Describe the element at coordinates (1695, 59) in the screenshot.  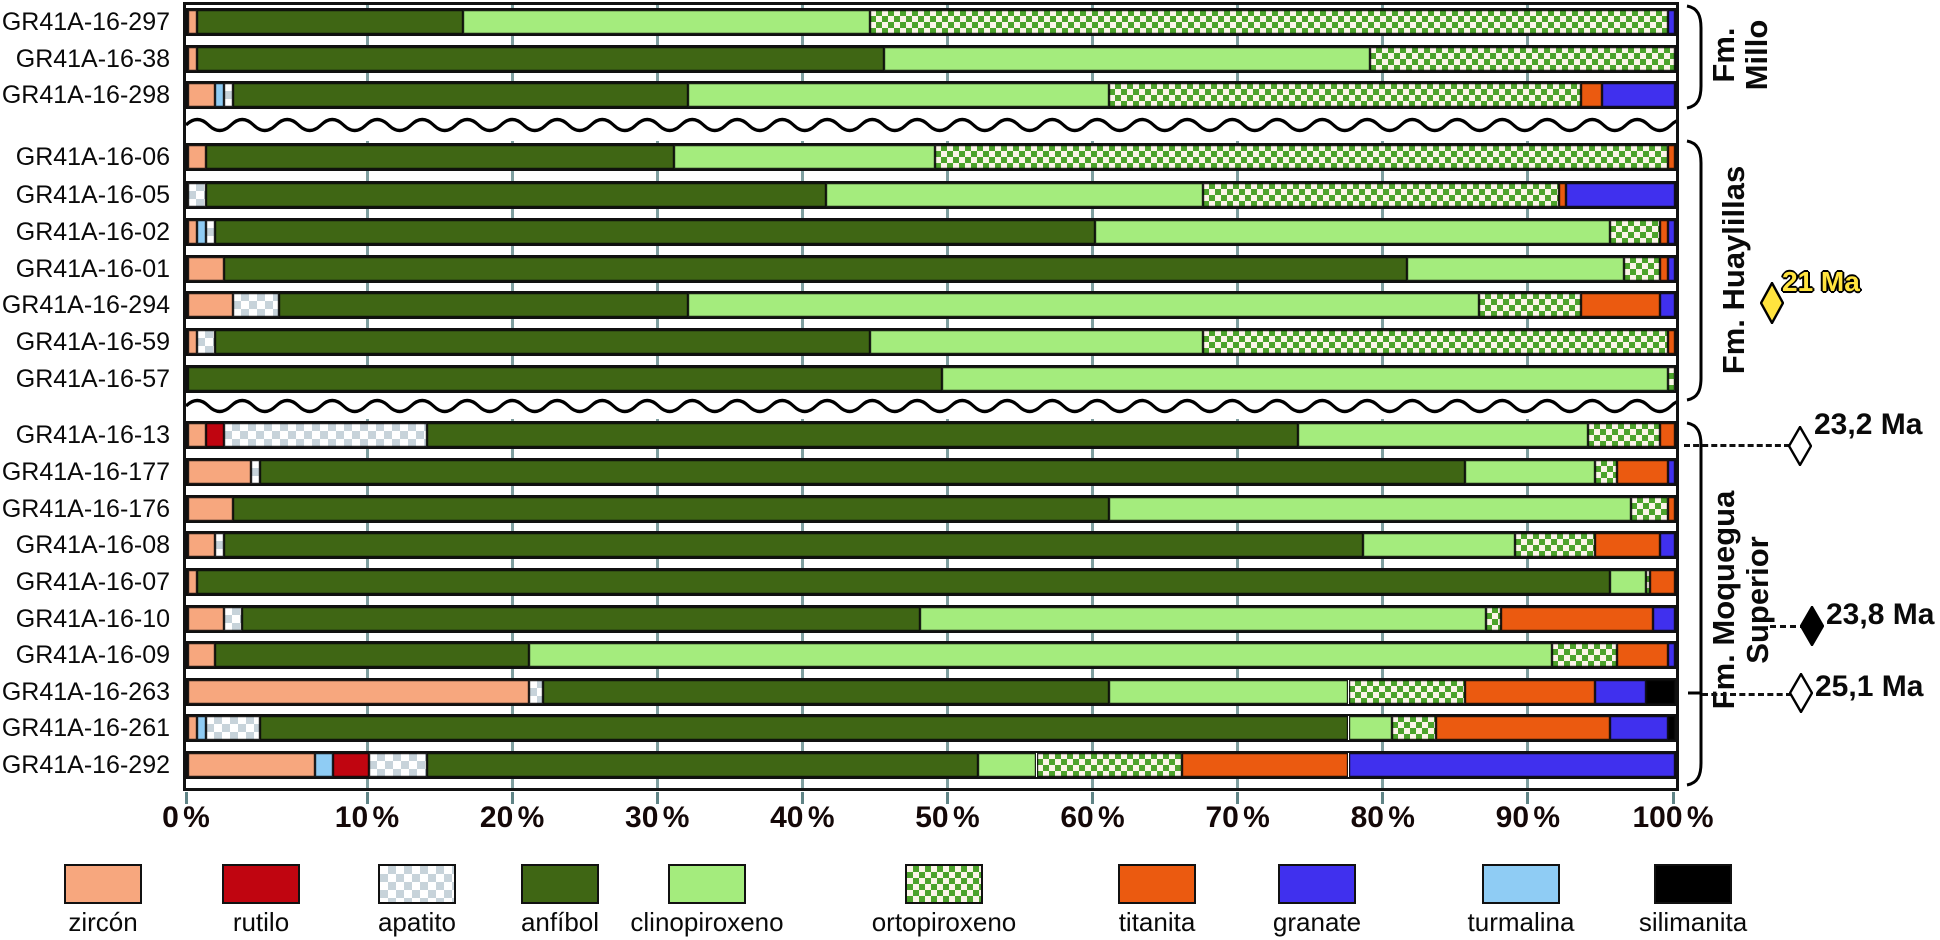
I see `group-bracket` at that location.